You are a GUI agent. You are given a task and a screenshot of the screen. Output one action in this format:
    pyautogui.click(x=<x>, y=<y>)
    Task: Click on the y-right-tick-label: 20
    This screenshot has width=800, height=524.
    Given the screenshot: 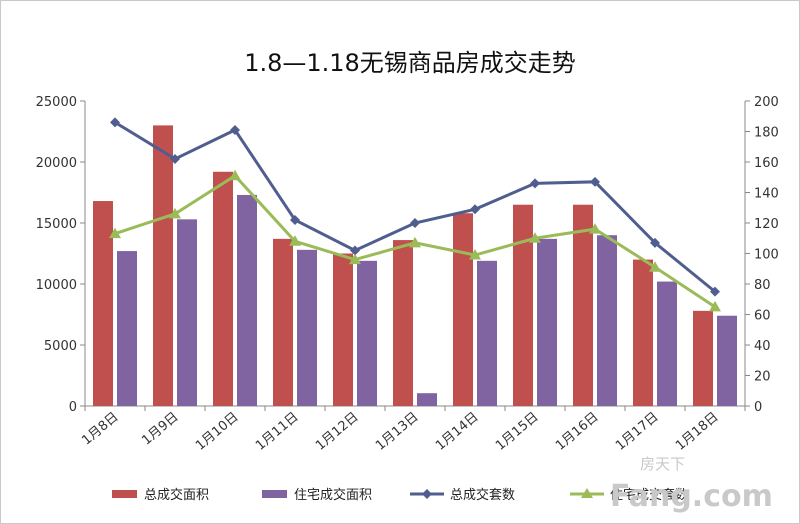 What is the action you would take?
    pyautogui.click(x=762, y=377)
    